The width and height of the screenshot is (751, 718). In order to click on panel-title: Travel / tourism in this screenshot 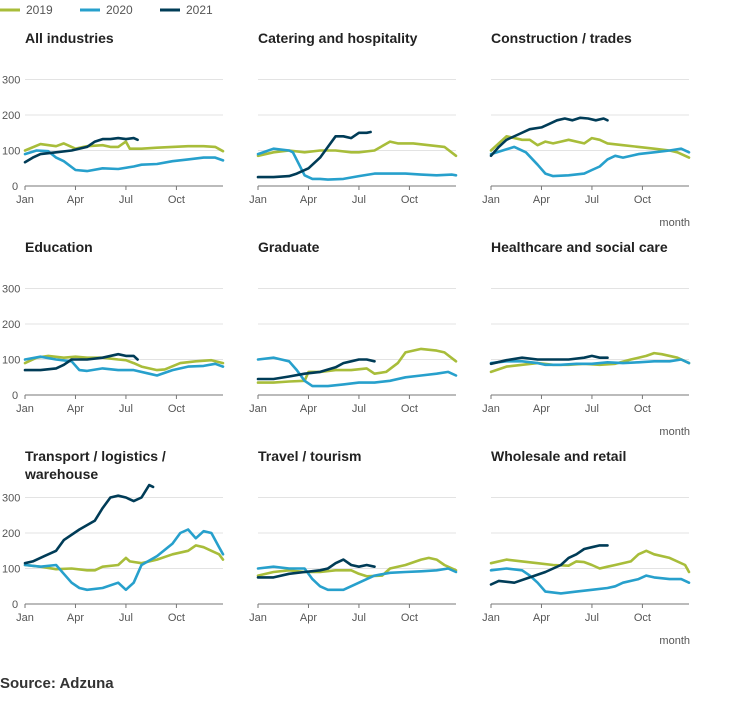, I will do `click(309, 456)`.